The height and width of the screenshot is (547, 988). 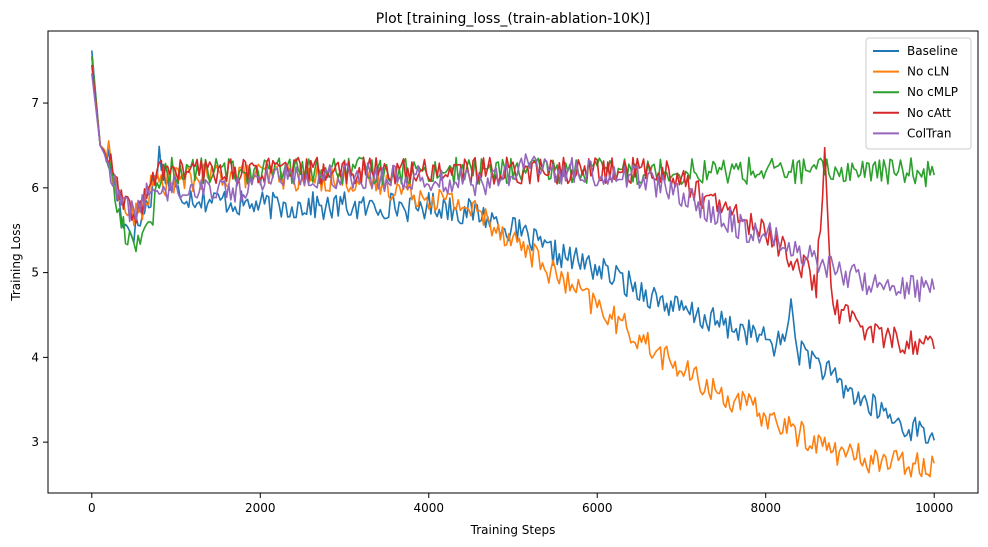 What do you see at coordinates (932, 92) in the screenshot?
I see `legend-label: No cMLP` at bounding box center [932, 92].